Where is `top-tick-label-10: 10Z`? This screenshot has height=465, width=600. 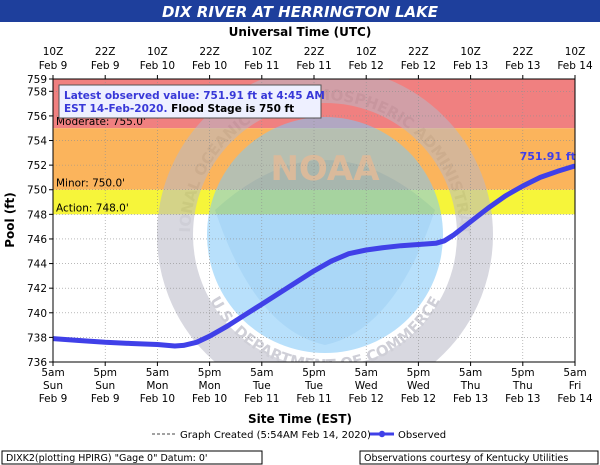
top-tick-label-10: 10Z is located at coordinates (575, 52).